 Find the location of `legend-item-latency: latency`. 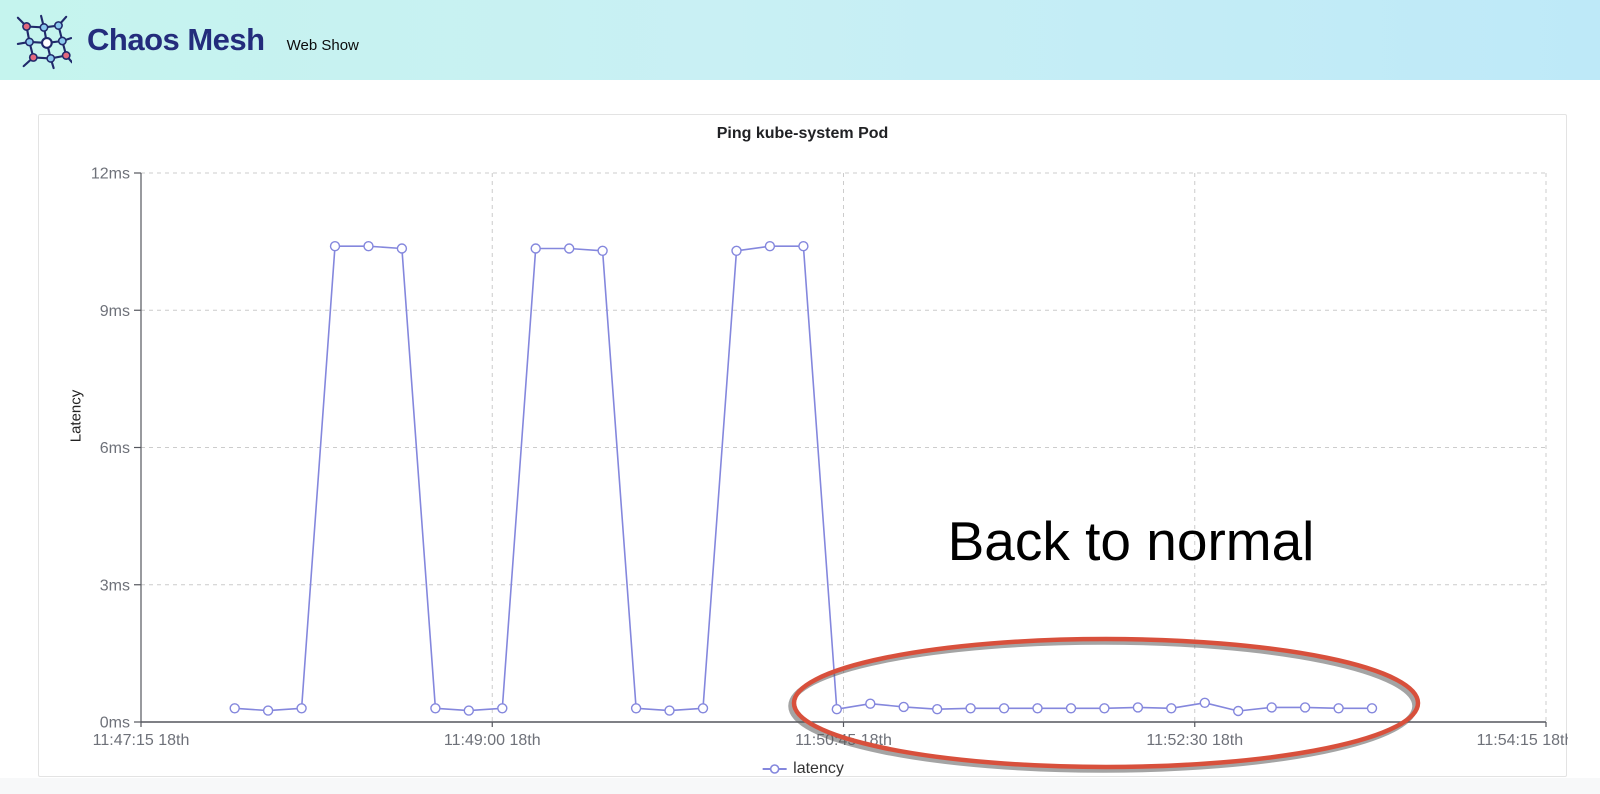

legend-item-latency: latency is located at coordinates (802, 769).